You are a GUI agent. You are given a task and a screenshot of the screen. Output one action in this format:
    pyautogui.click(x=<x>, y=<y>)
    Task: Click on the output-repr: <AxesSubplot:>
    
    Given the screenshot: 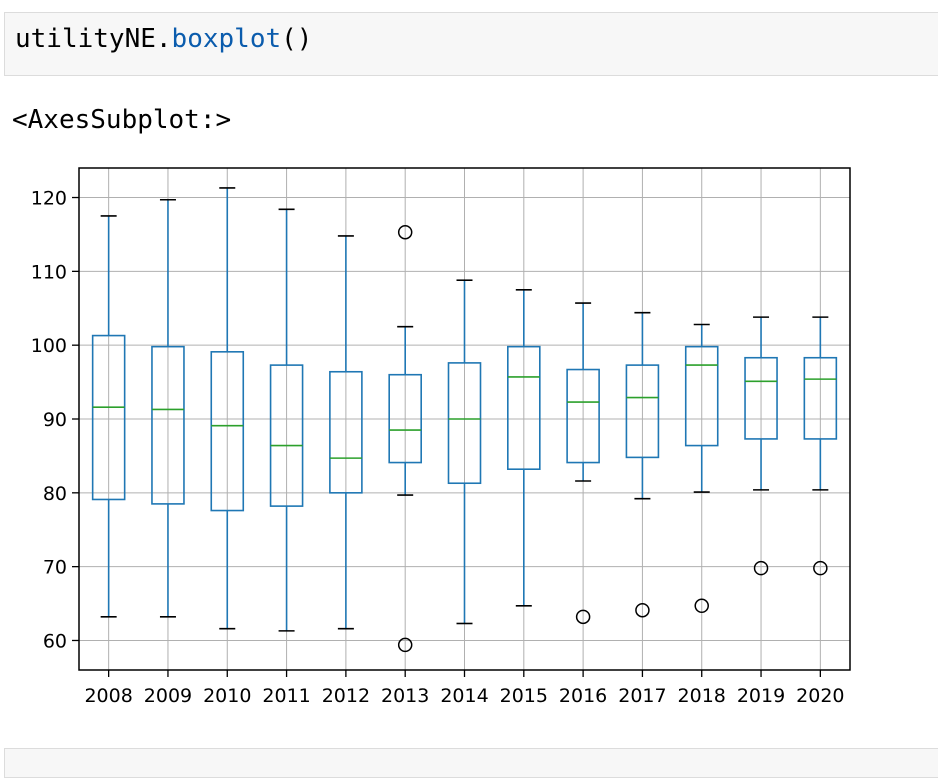 What is the action you would take?
    pyautogui.click(x=122, y=120)
    